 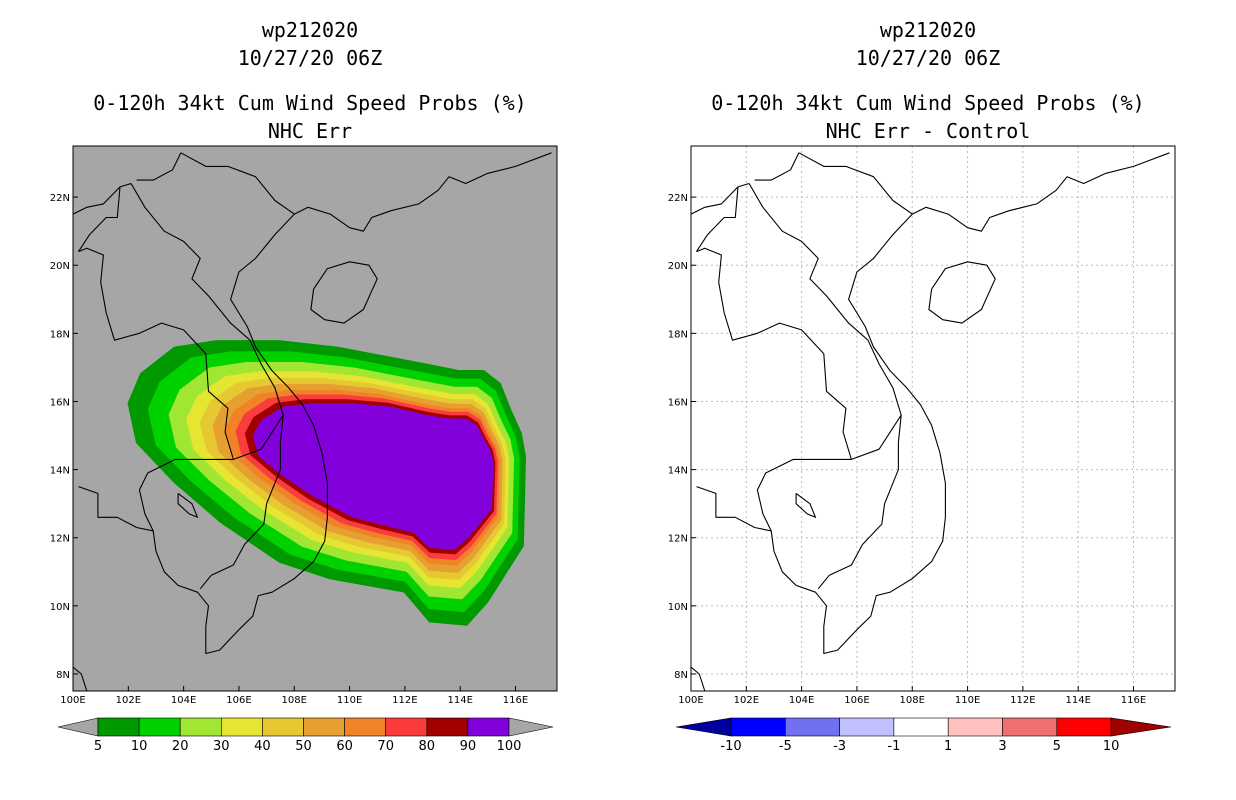 What do you see at coordinates (310, 131) in the screenshot?
I see `left-title-experiment: NHC Err` at bounding box center [310, 131].